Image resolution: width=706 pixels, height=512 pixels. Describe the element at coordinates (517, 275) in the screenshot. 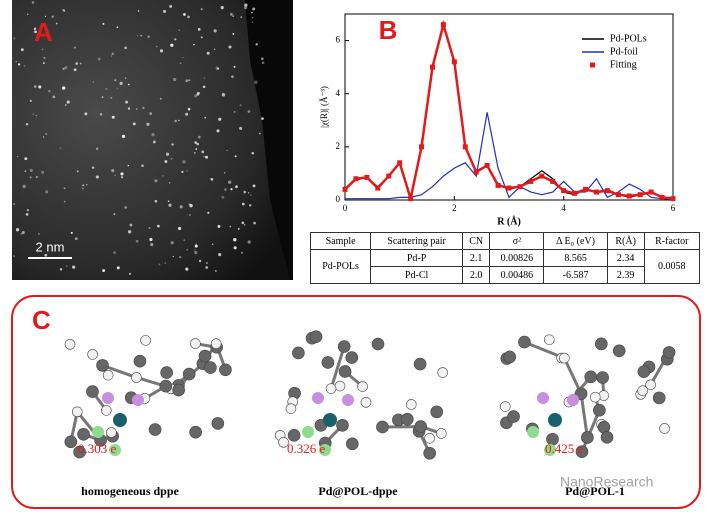

I see `table-cell: 0.00486` at that location.